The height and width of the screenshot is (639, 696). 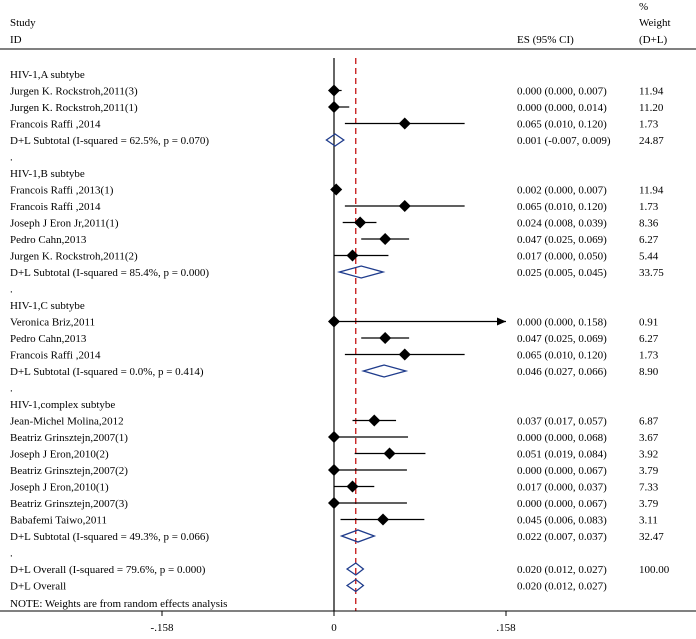 What do you see at coordinates (562, 191) in the screenshot?
I see `effect-size-text: 0.002 (0.000, 0.007)` at bounding box center [562, 191].